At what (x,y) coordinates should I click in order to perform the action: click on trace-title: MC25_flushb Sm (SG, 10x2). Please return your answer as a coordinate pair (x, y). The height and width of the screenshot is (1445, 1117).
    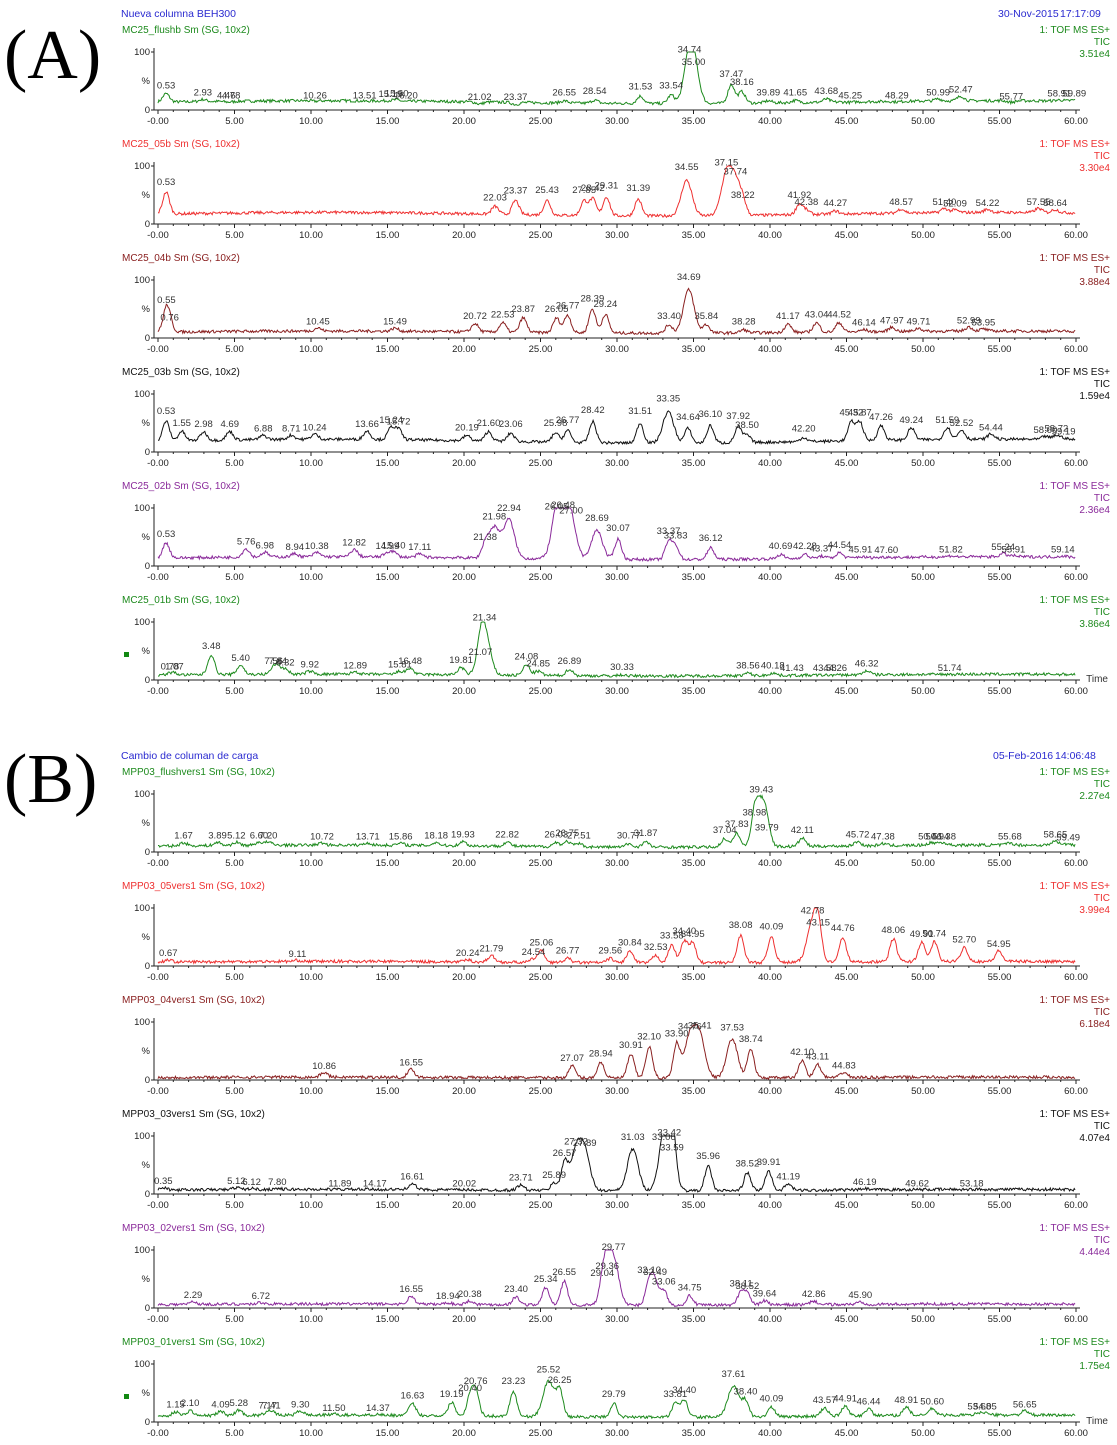
    Looking at the image, I should click on (186, 30).